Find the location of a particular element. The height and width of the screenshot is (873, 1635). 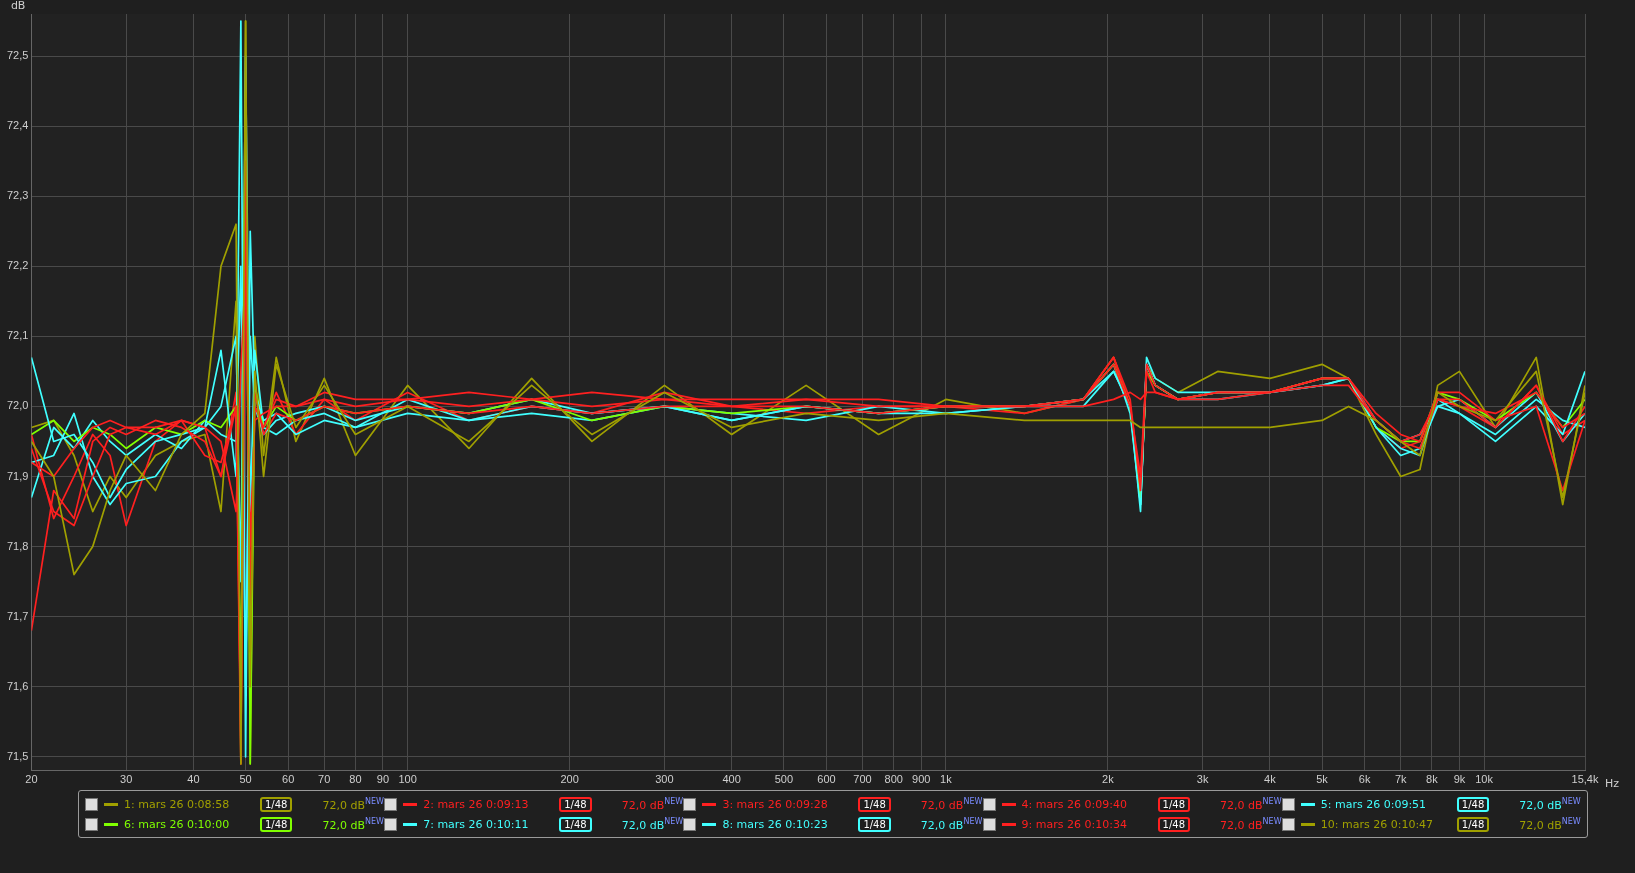

x-tick-label: 5k is located at coordinates (1322, 779).